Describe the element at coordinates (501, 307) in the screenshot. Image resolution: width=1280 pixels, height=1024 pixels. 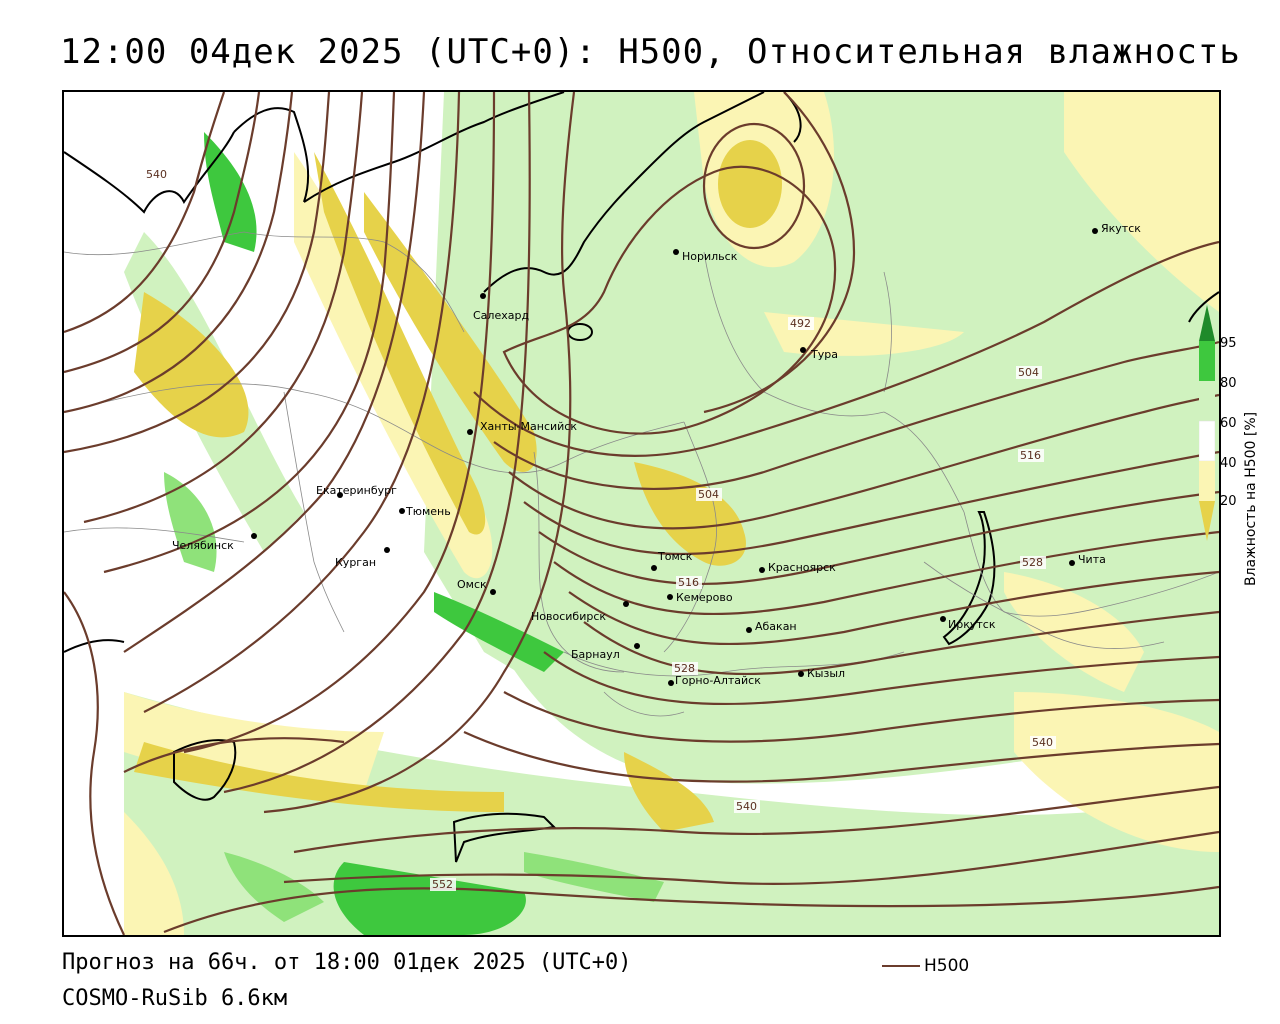
I see `city-3: Салехард` at that location.